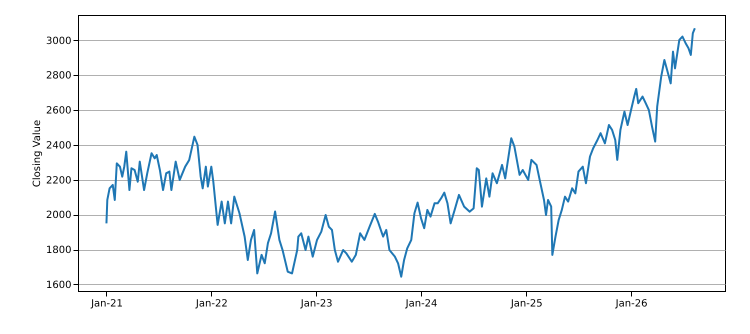  Describe the element at coordinates (59, 180) in the screenshot. I see `y-tick-label: 2200` at that location.